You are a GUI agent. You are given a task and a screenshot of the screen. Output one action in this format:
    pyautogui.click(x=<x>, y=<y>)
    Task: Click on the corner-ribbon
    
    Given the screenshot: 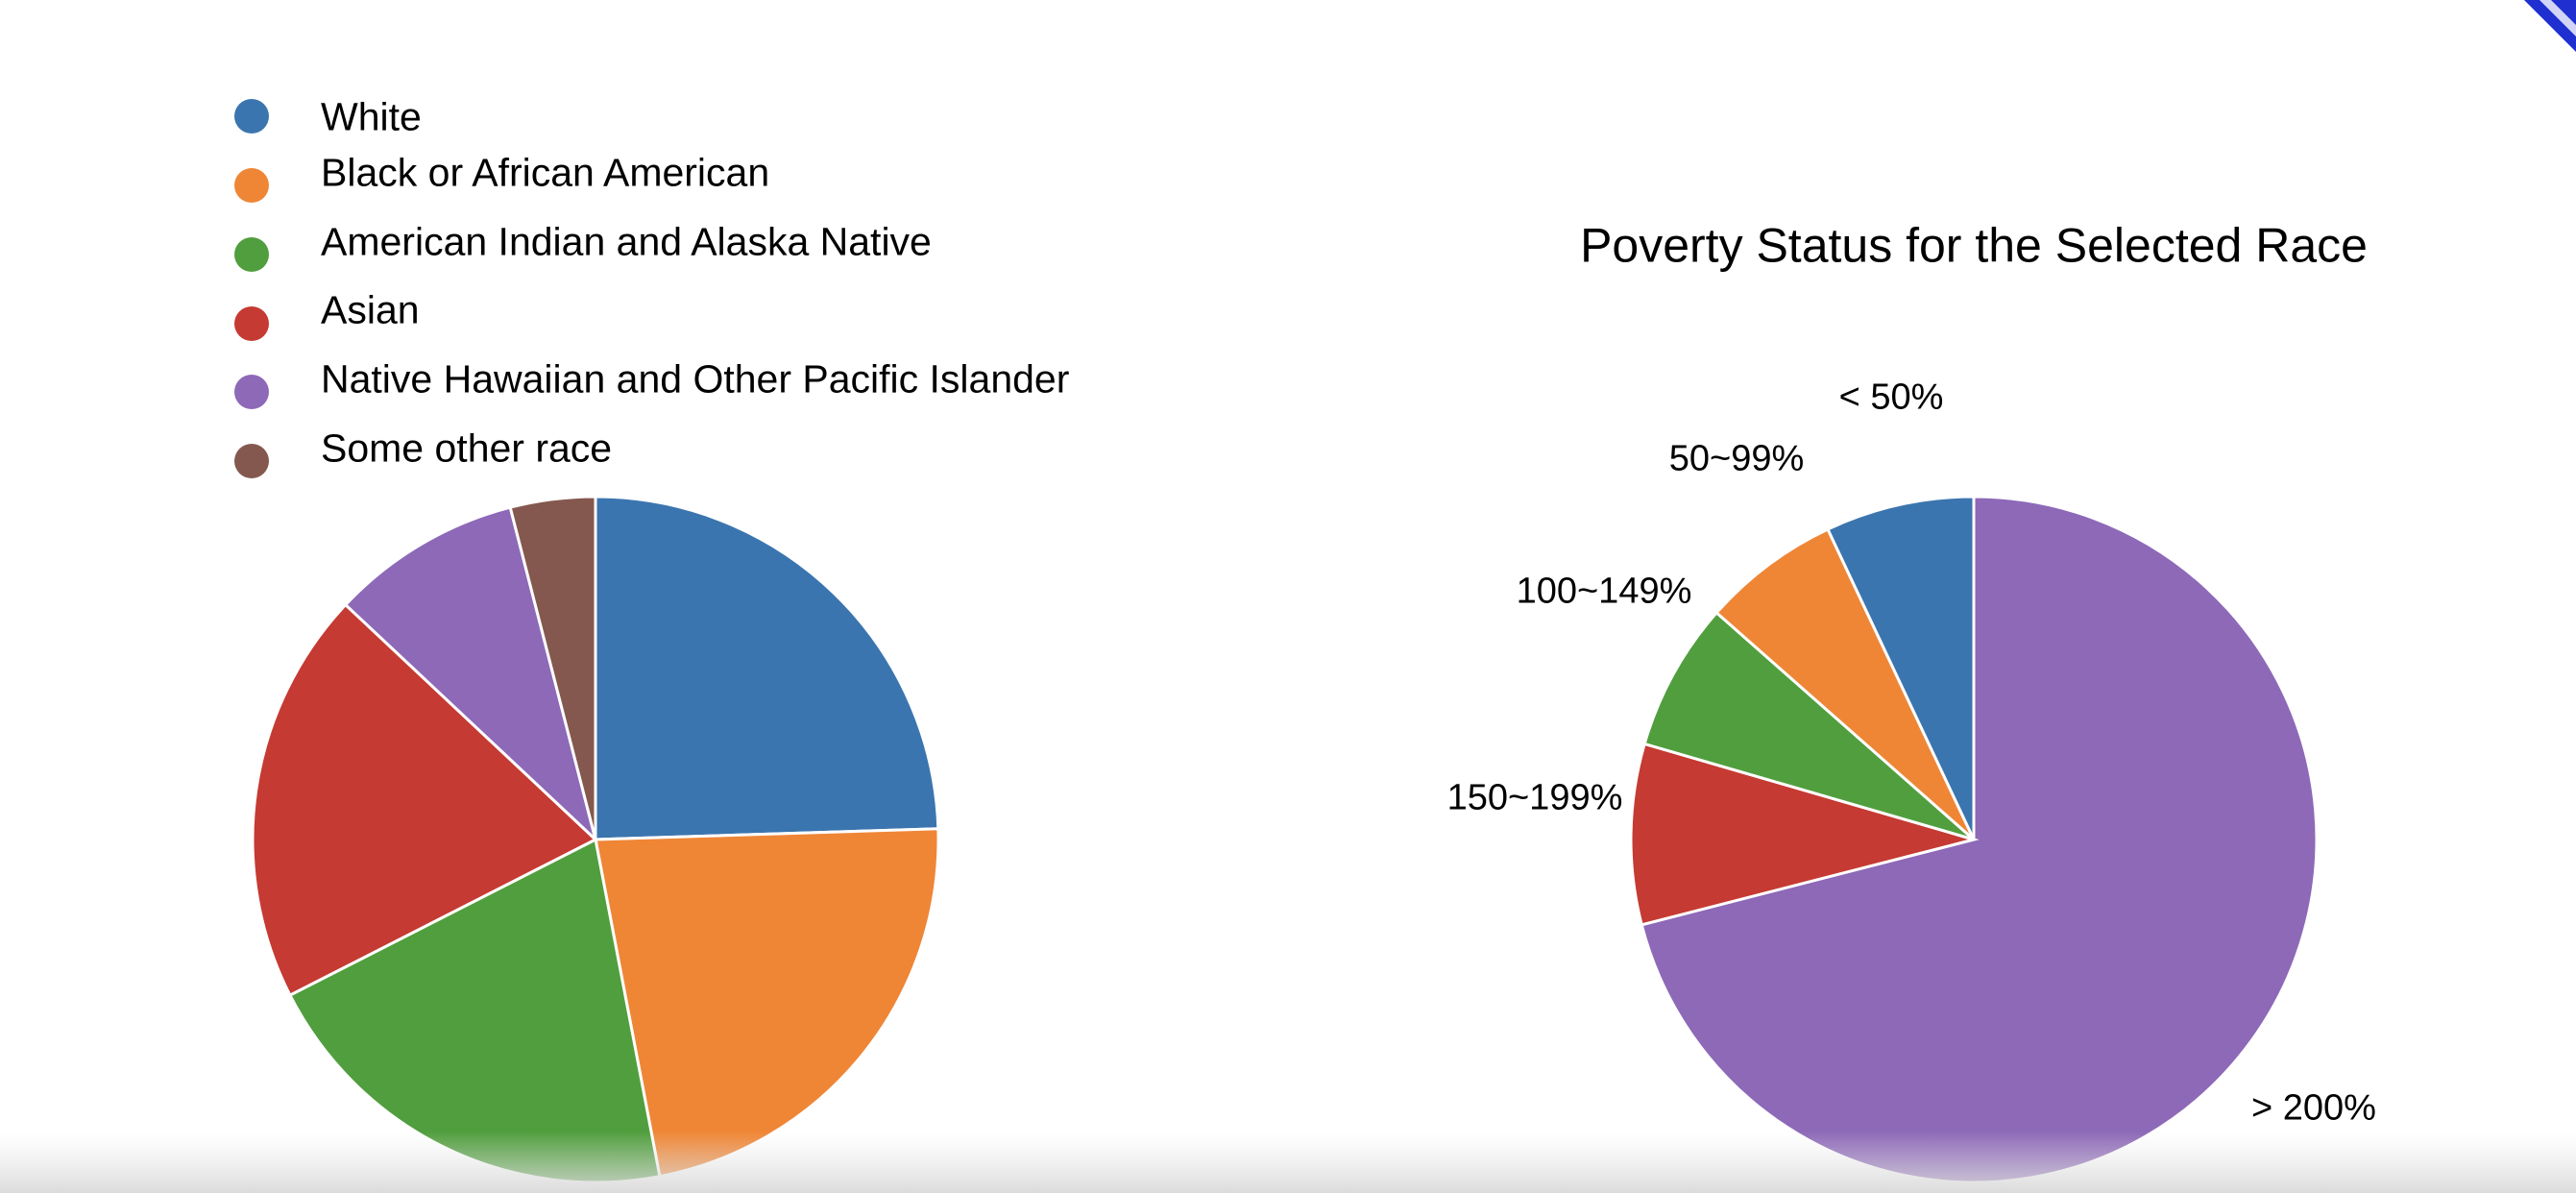 What is the action you would take?
    pyautogui.click(x=2550, y=26)
    